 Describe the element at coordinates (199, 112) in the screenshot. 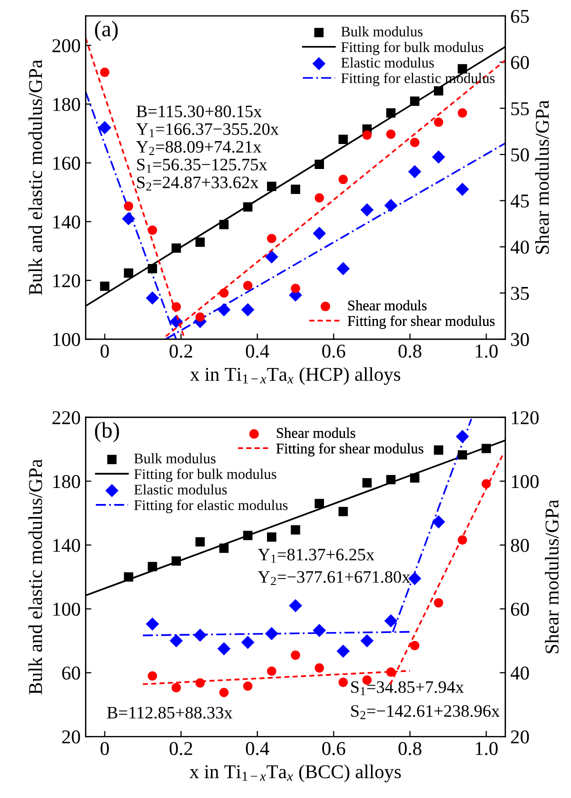

I see `annotation: B=115.30+80.15x` at that location.